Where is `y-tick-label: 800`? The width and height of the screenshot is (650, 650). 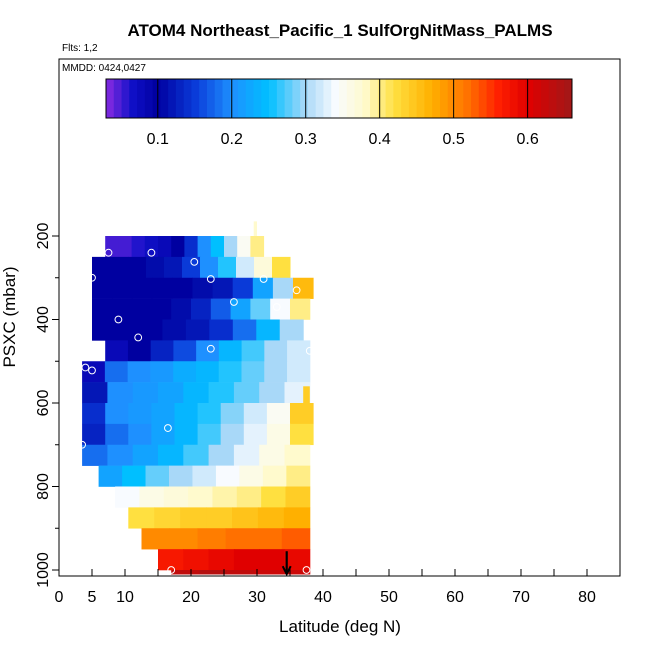 y-tick-label: 800 is located at coordinates (43, 486).